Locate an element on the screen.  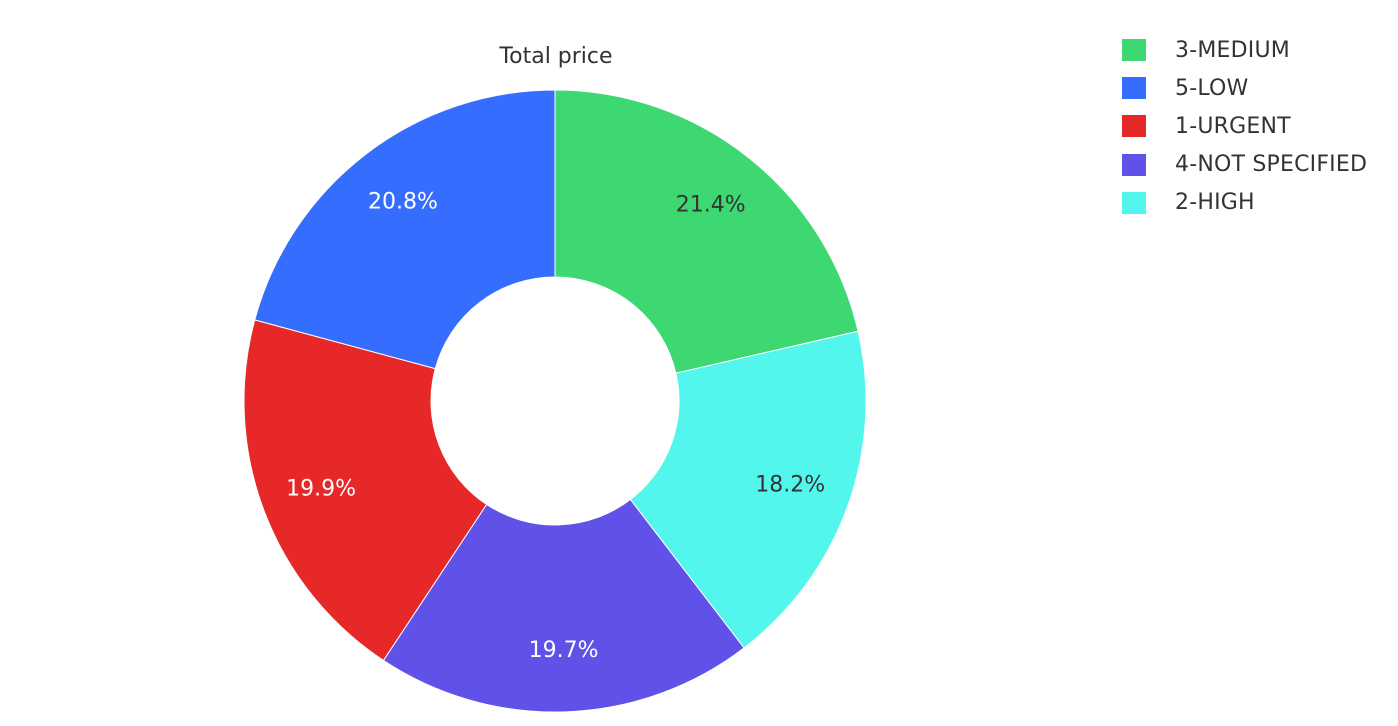
legend-item: 5-LOW is located at coordinates (1244, 88).